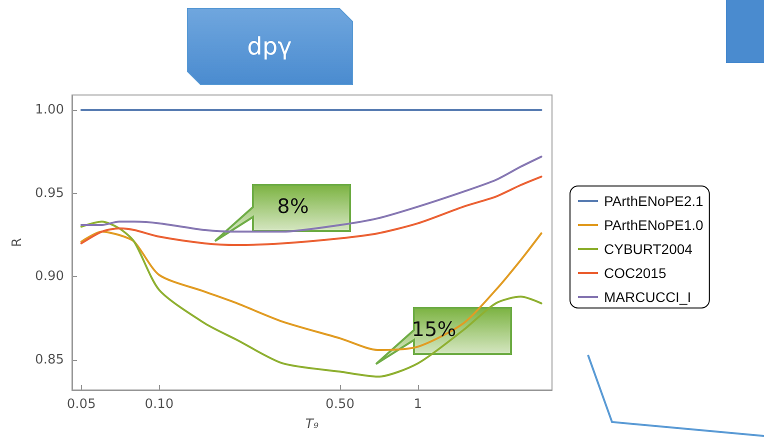  What do you see at coordinates (648, 297) in the screenshot?
I see `legend-label: MARCUCCI_I` at bounding box center [648, 297].